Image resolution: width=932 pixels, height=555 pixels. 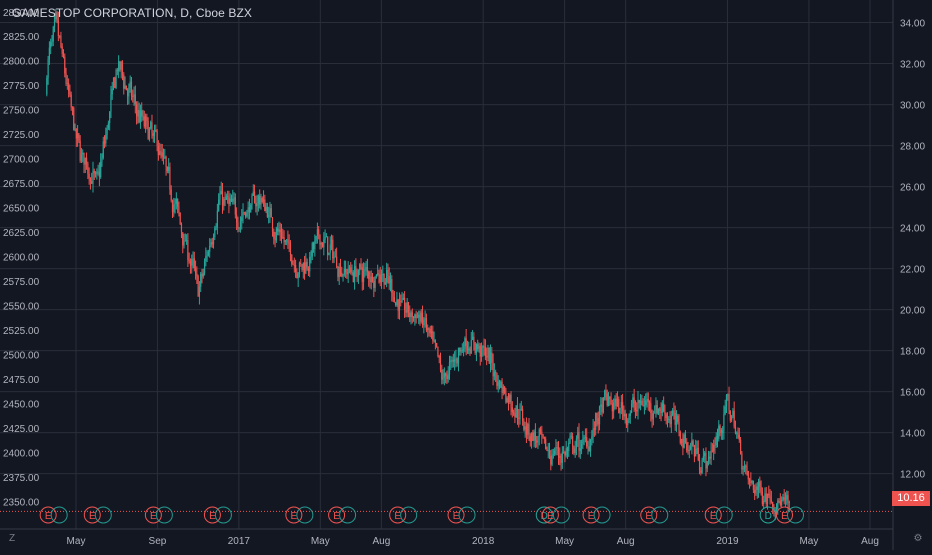 What do you see at coordinates (76, 541) in the screenshot?
I see `time-axis-tick-label: May` at bounding box center [76, 541].